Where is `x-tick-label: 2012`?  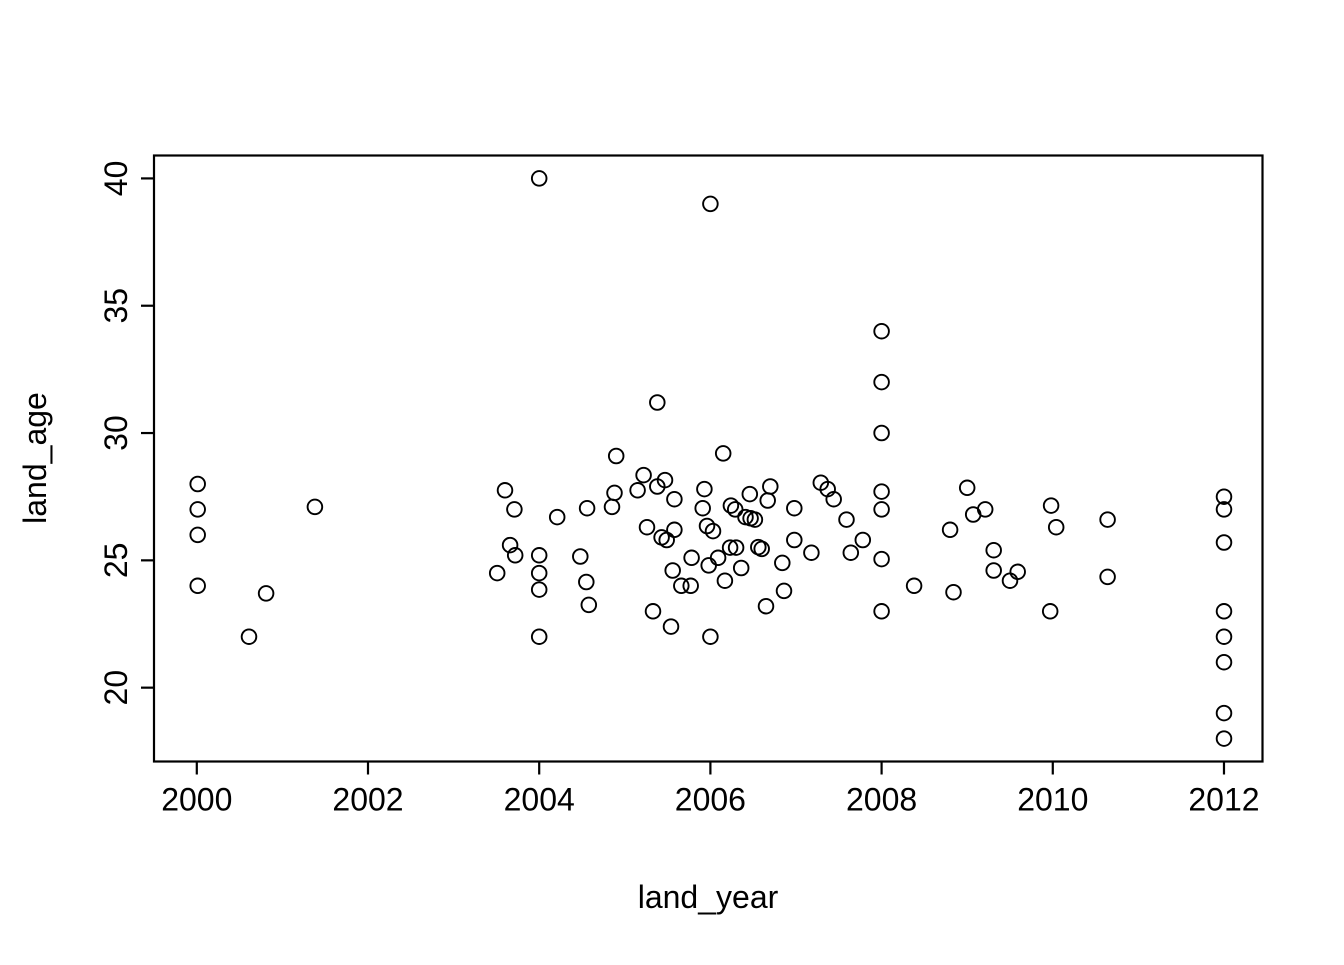
x-tick-label: 2012 is located at coordinates (1223, 800).